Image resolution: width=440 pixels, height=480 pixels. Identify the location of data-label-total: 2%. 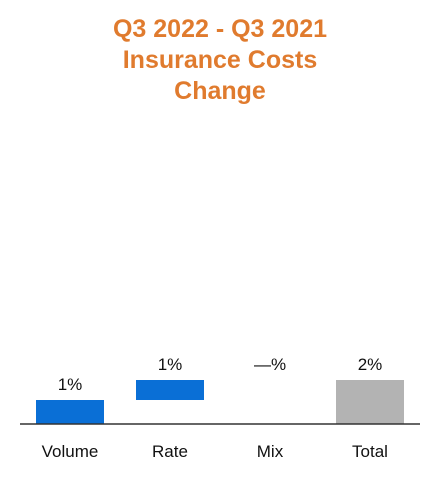
(370, 364).